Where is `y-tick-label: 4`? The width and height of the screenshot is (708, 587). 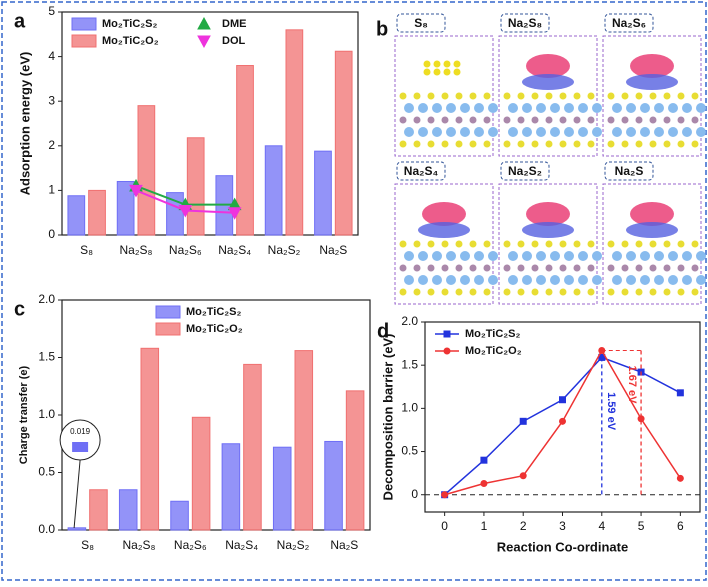 y-tick-label: 4 is located at coordinates (51, 56).